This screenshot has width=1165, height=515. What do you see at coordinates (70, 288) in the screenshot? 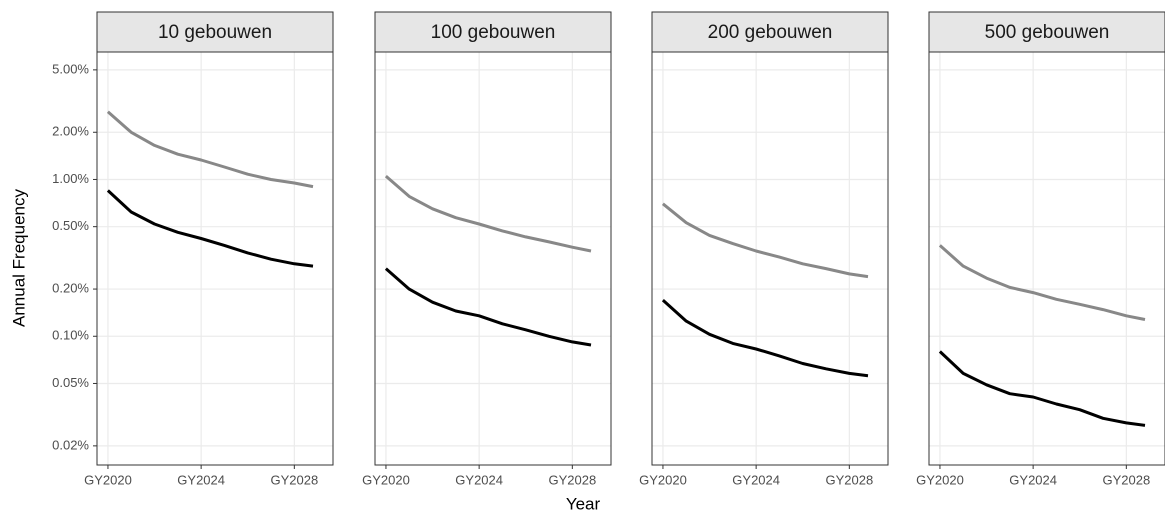
I see `y-tick-label: 0.20%` at bounding box center [70, 288].